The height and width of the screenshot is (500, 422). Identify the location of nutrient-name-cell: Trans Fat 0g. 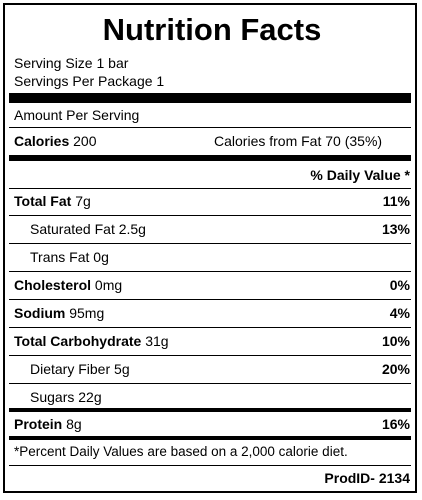
(69, 257).